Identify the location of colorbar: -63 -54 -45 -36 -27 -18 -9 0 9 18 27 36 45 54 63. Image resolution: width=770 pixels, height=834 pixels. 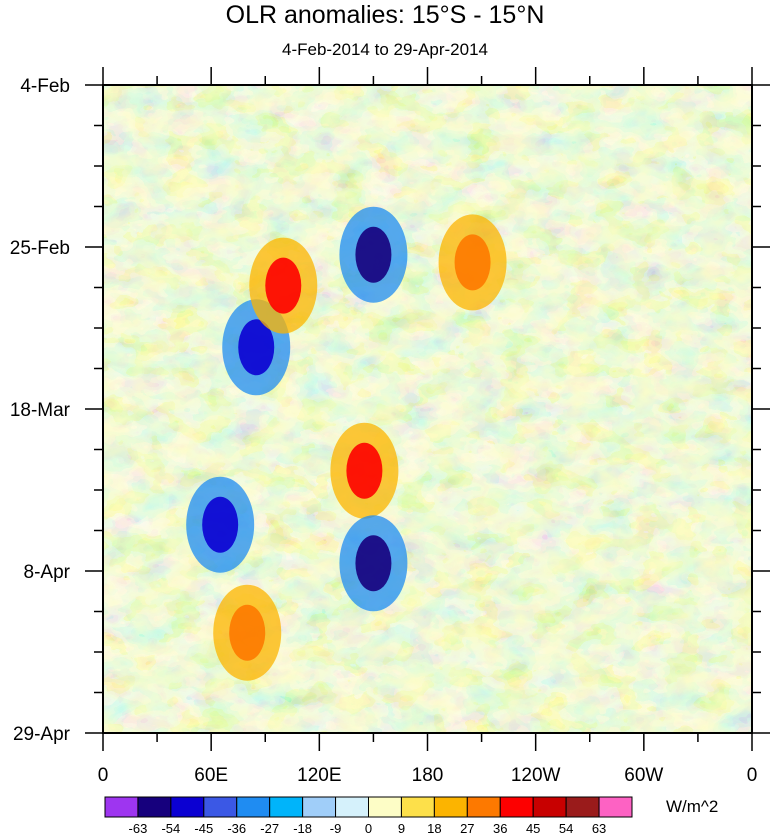
(368, 815).